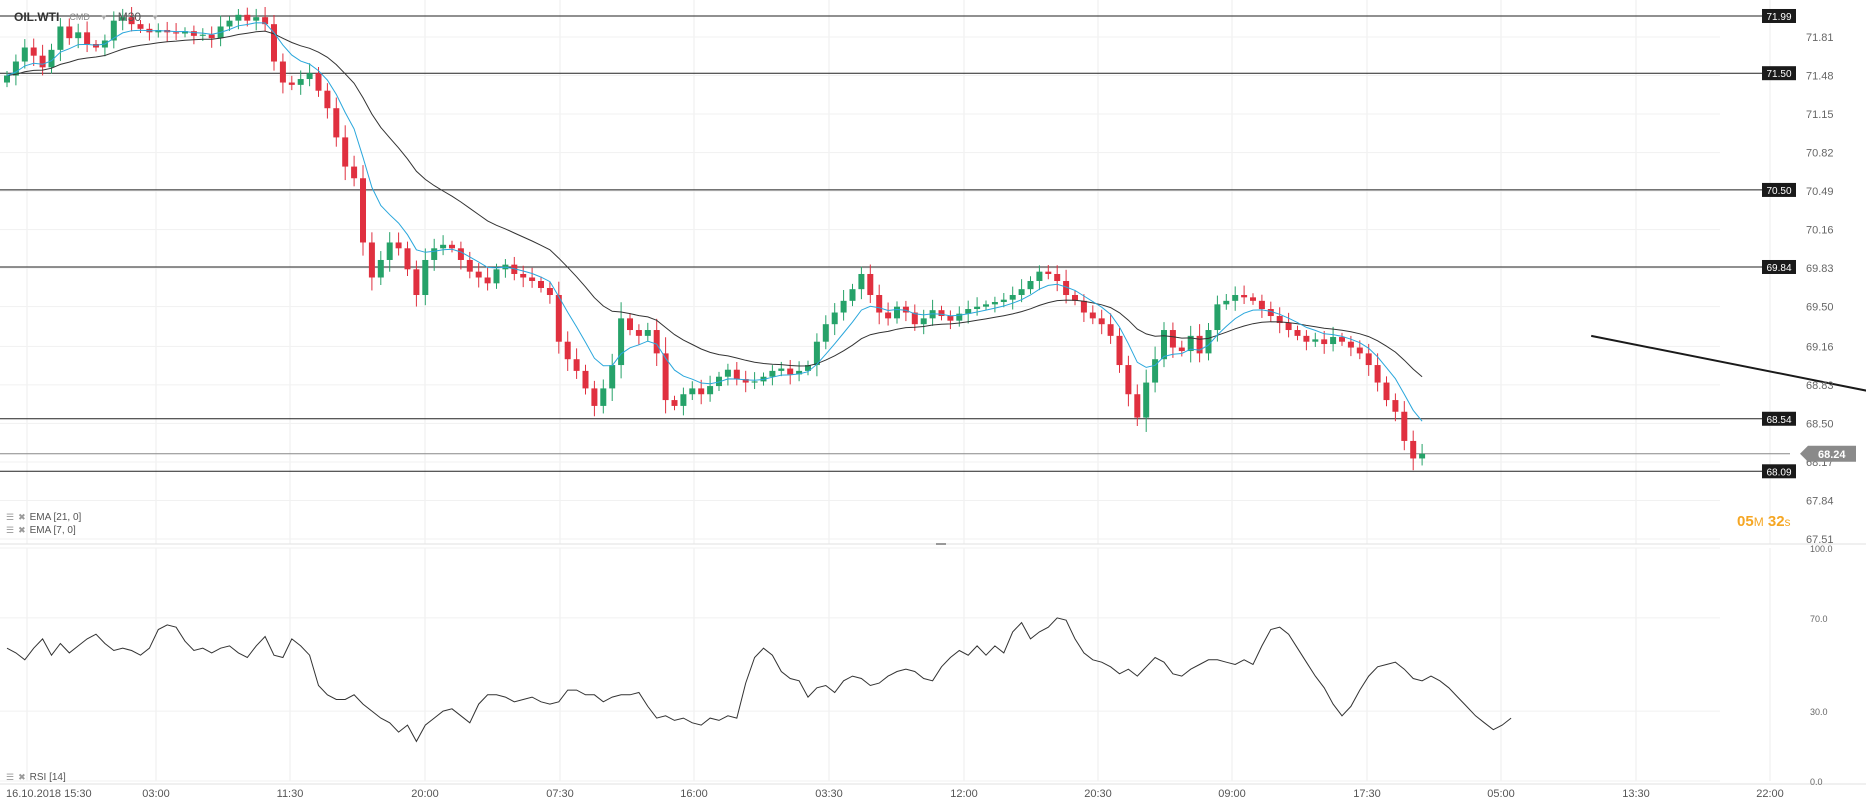 The width and height of the screenshot is (1866, 811). I want to click on price-axis-tick: 68.50, so click(1820, 424).